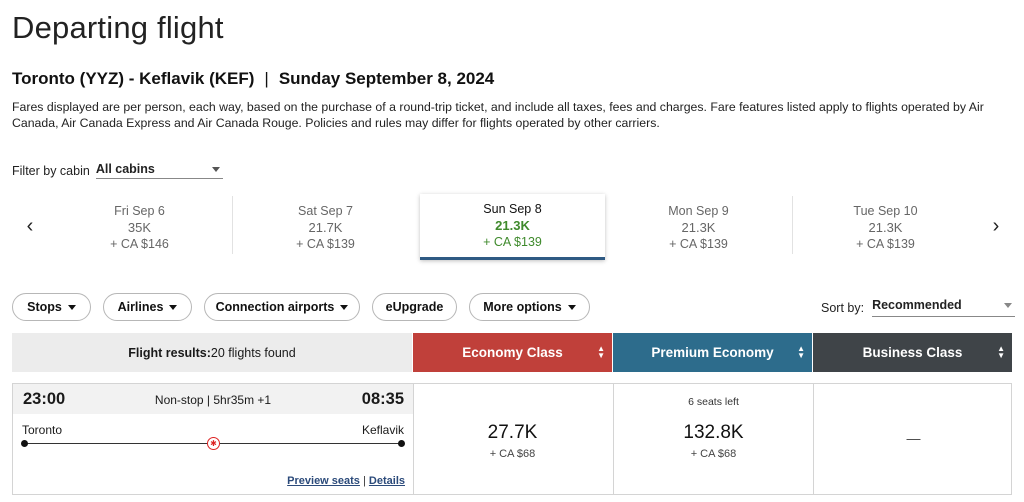 Image resolution: width=1024 pixels, height=502 pixels. I want to click on date-day: Mon Sep 9, so click(698, 211).